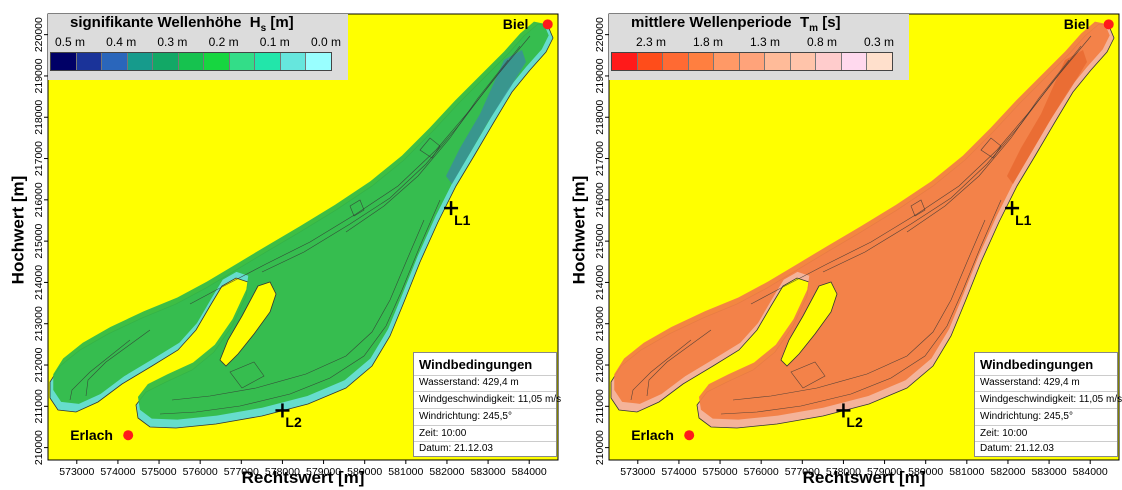 The width and height of the screenshot is (1122, 490). I want to click on wind-row: Windgeschwindigkeit: 11,05 m/s, so click(1051, 399).